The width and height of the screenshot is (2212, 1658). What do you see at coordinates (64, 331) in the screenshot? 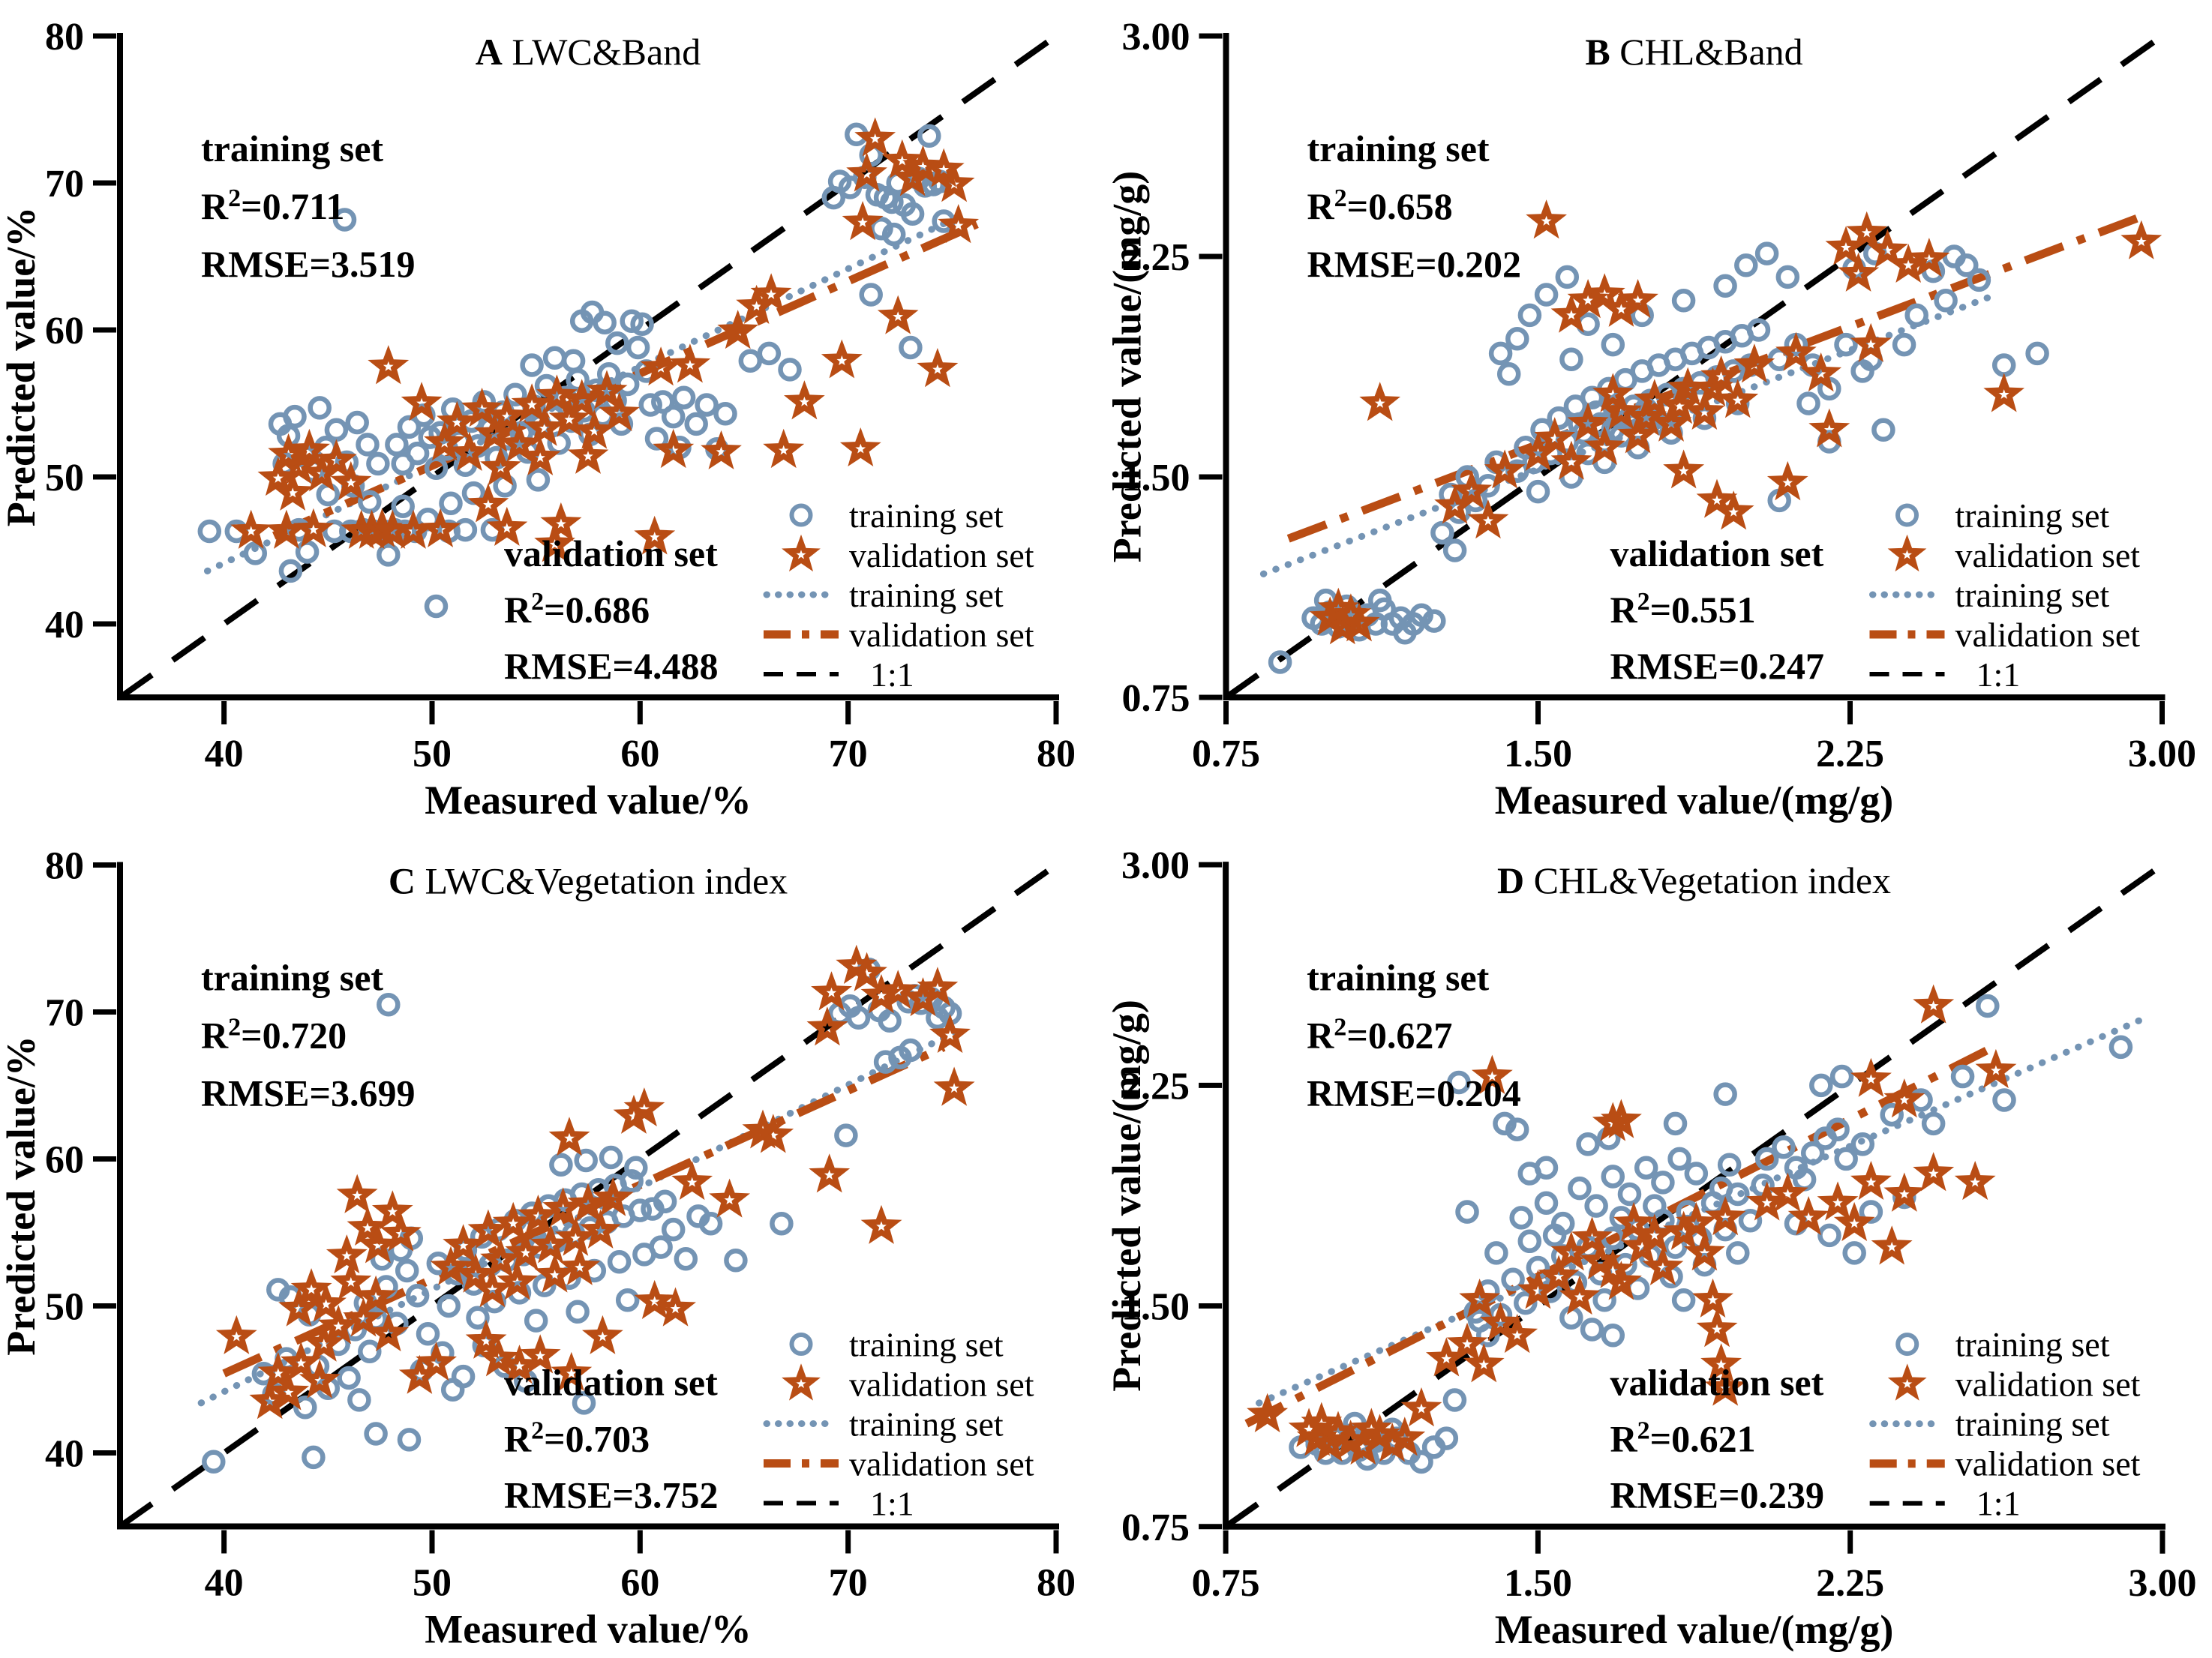
I see `y-tick-label: 60` at bounding box center [64, 331].